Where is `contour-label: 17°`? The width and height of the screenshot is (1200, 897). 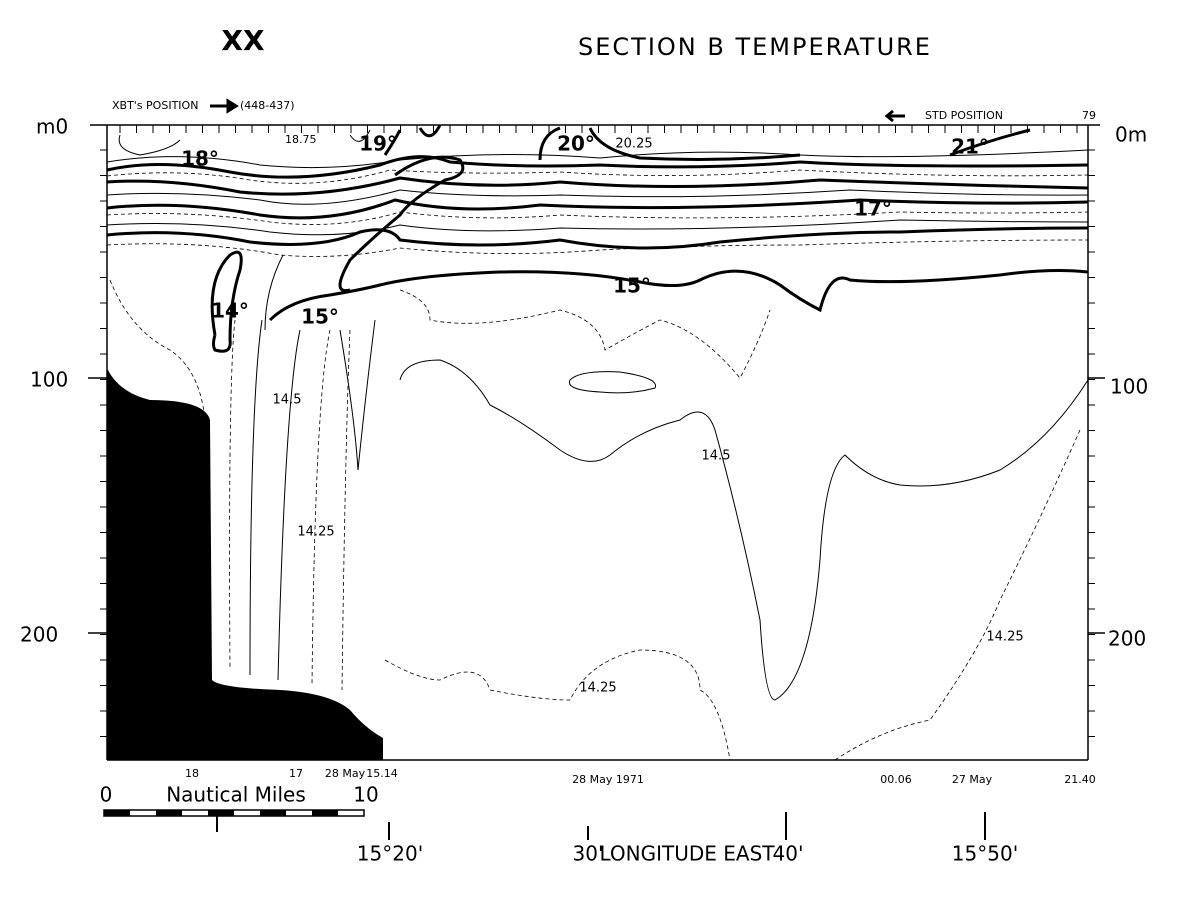
contour-label: 17° is located at coordinates (873, 209).